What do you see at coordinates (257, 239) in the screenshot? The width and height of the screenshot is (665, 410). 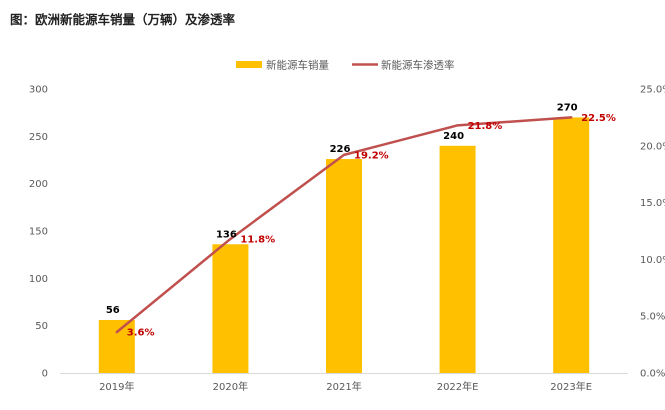 I see `penetration-value-label: 11.8%` at bounding box center [257, 239].